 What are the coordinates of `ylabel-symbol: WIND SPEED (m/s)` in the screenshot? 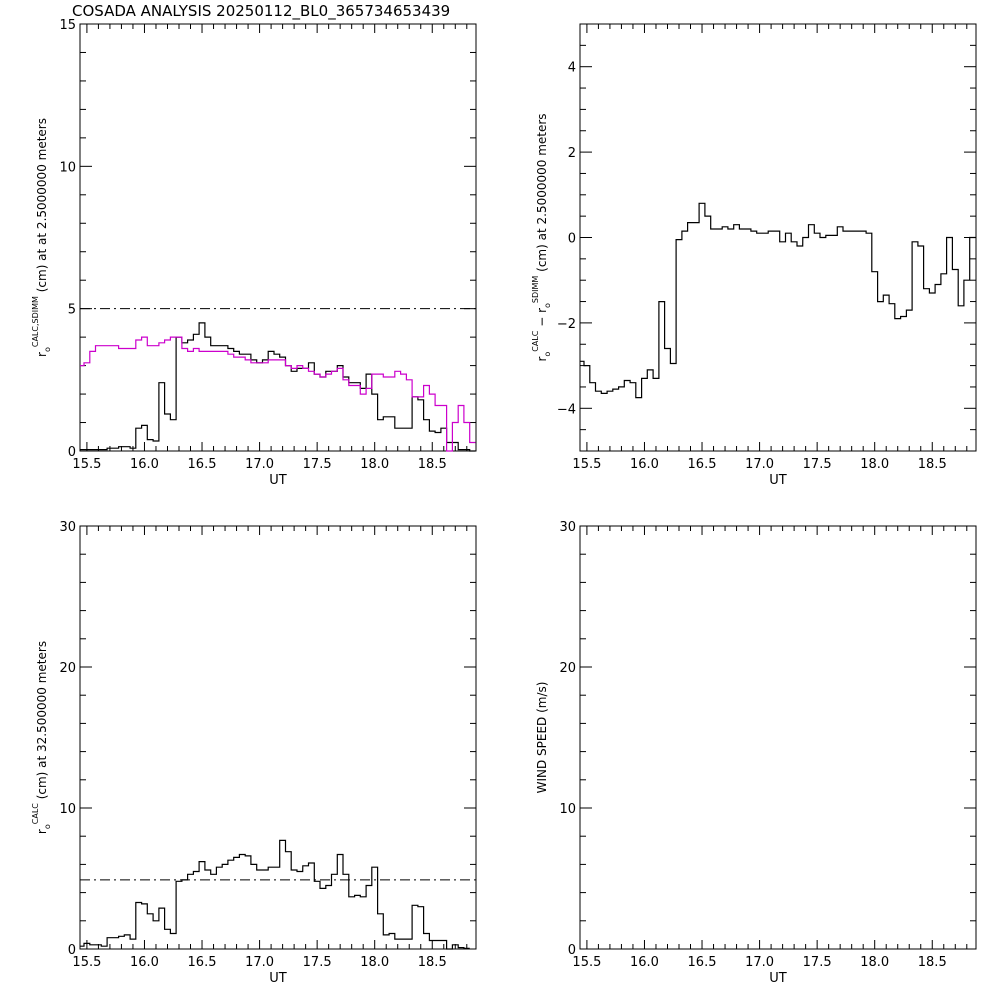 It's located at (542, 738).